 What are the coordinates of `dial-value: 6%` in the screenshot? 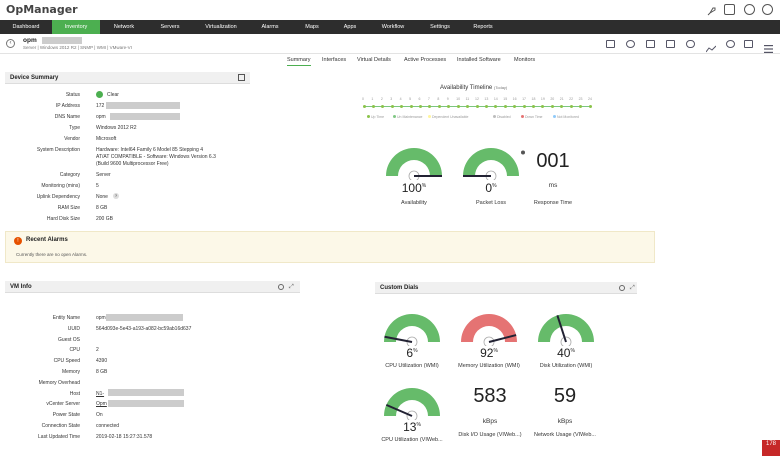 It's located at (412, 353).